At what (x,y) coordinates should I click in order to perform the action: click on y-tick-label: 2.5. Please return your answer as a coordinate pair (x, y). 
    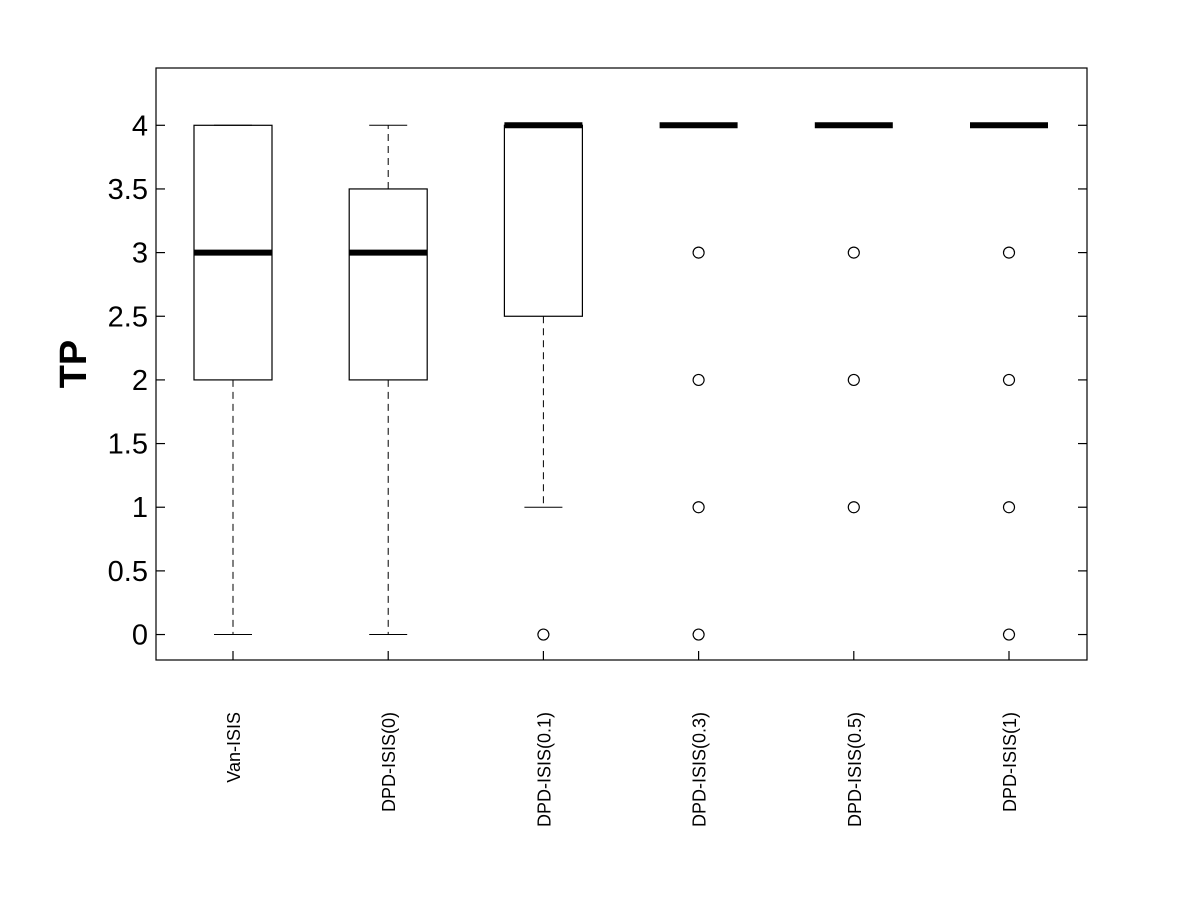
    Looking at the image, I should click on (128, 317).